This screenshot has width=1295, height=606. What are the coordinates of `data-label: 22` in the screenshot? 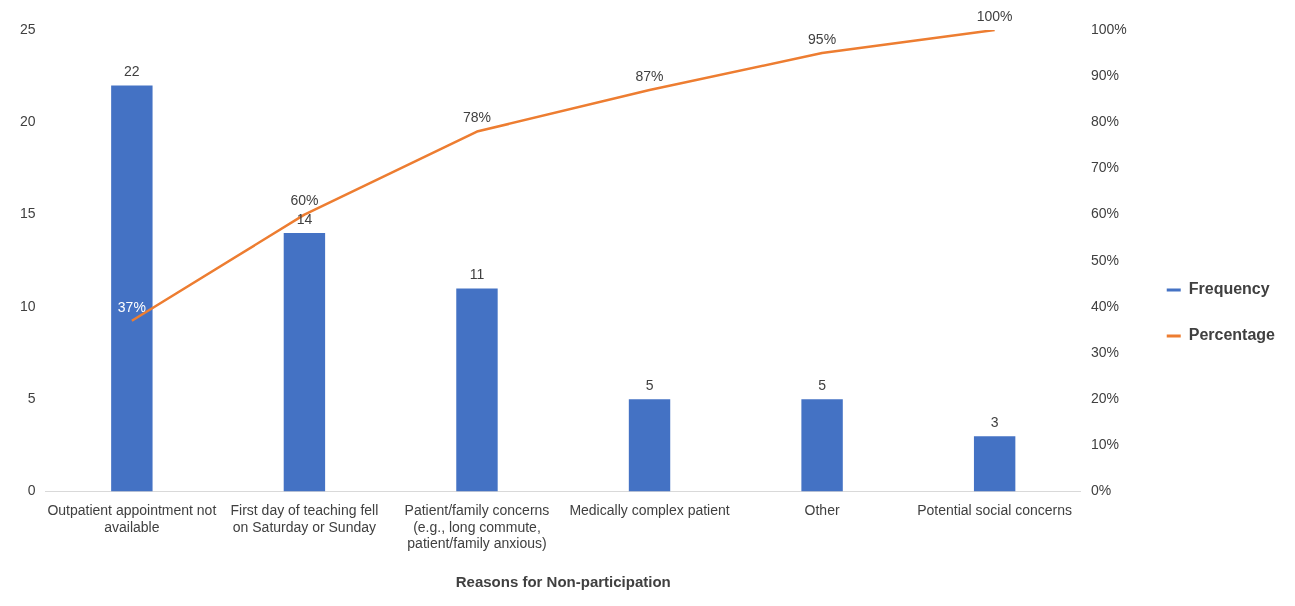 It's located at (132, 71).